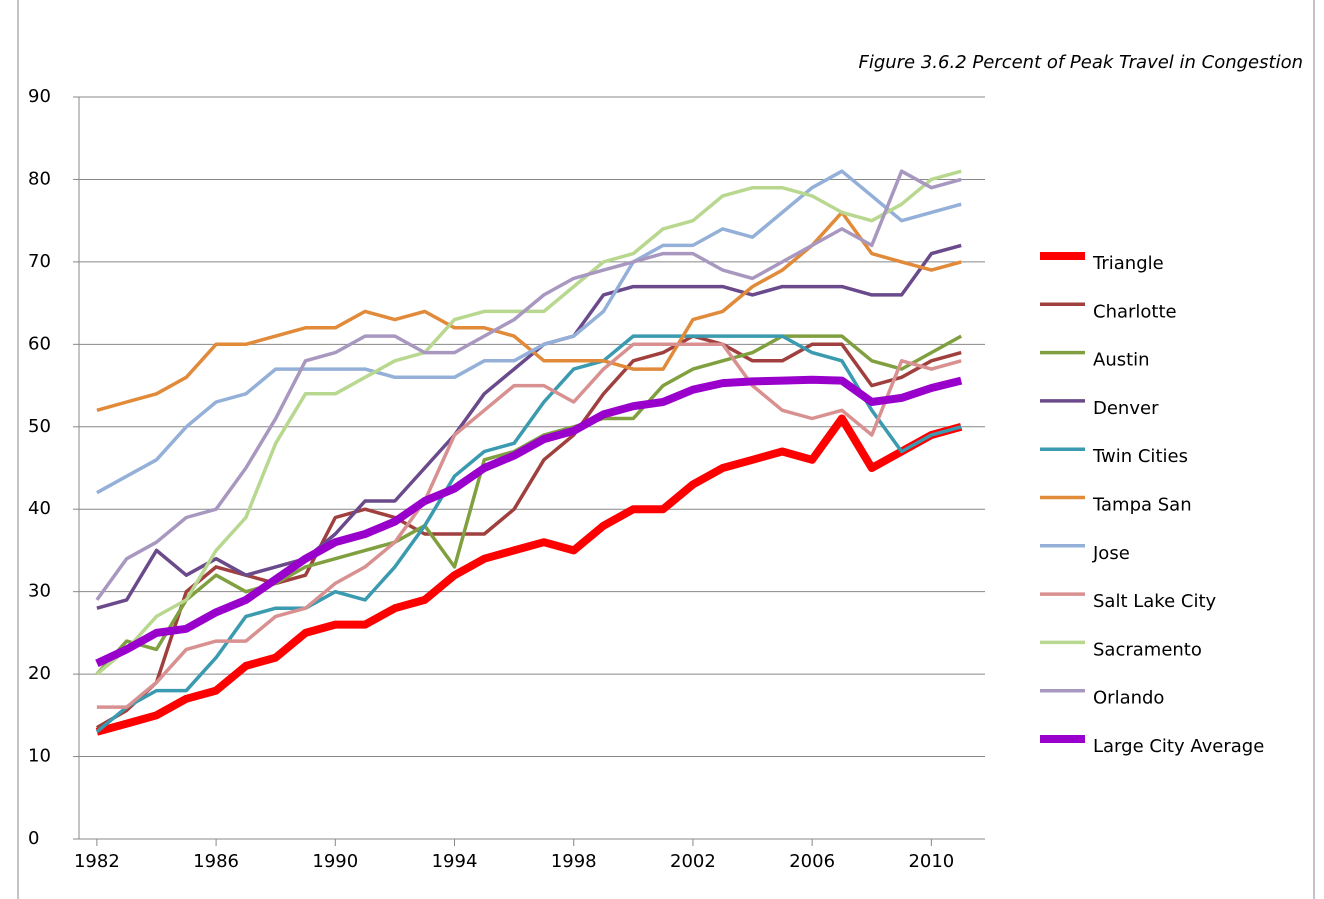 Image resolution: width=1324 pixels, height=899 pixels. What do you see at coordinates (216, 861) in the screenshot?
I see `x-tick-label: 1986` at bounding box center [216, 861].